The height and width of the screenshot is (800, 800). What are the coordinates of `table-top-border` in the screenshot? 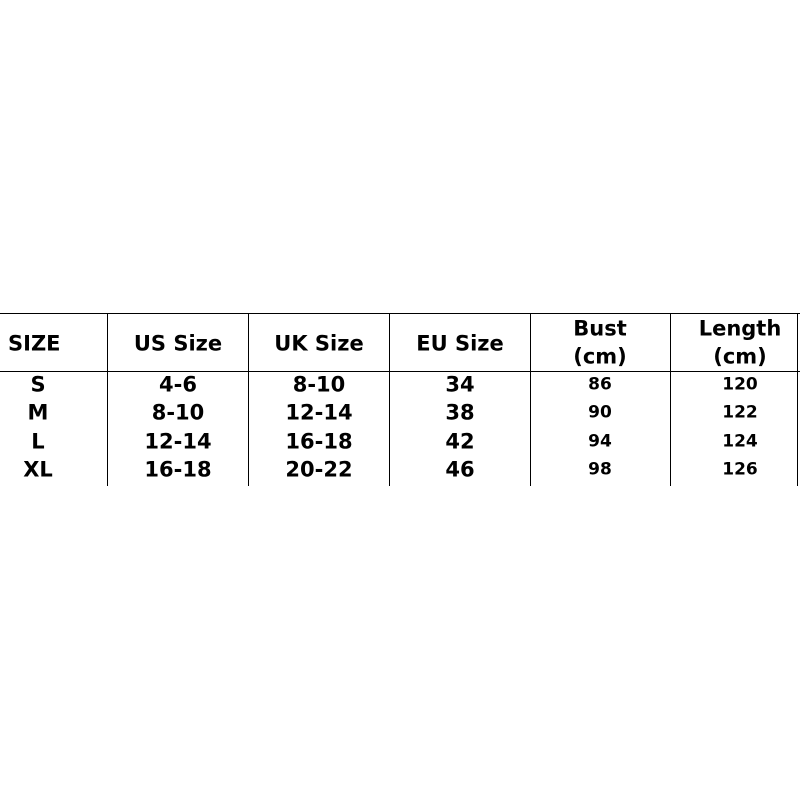 It's located at (400, 313).